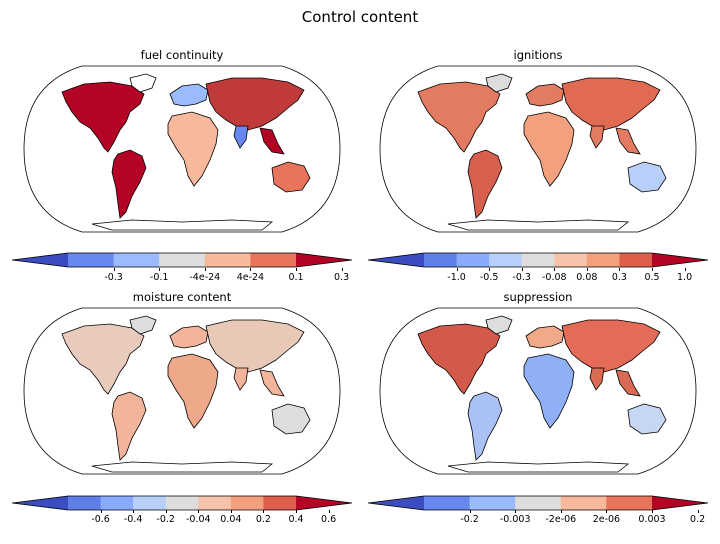 Image resolution: width=720 pixels, height=544 pixels. Describe the element at coordinates (538, 55) in the screenshot. I see `panel-title: ignitions` at that location.